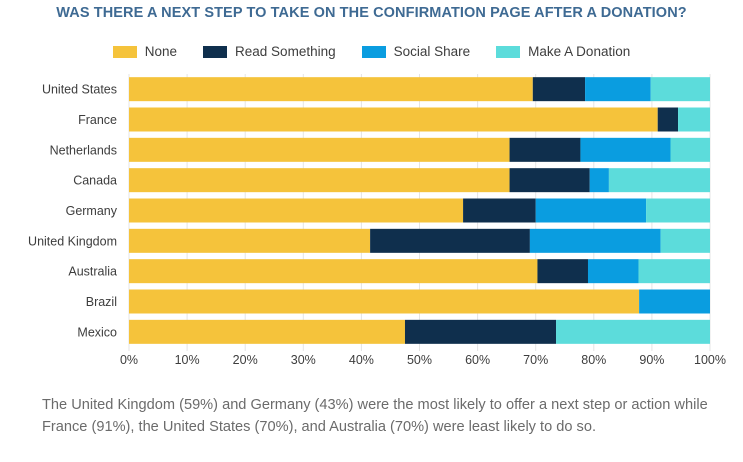 The image size is (743, 462). I want to click on bar-germany-read-something, so click(499, 210).